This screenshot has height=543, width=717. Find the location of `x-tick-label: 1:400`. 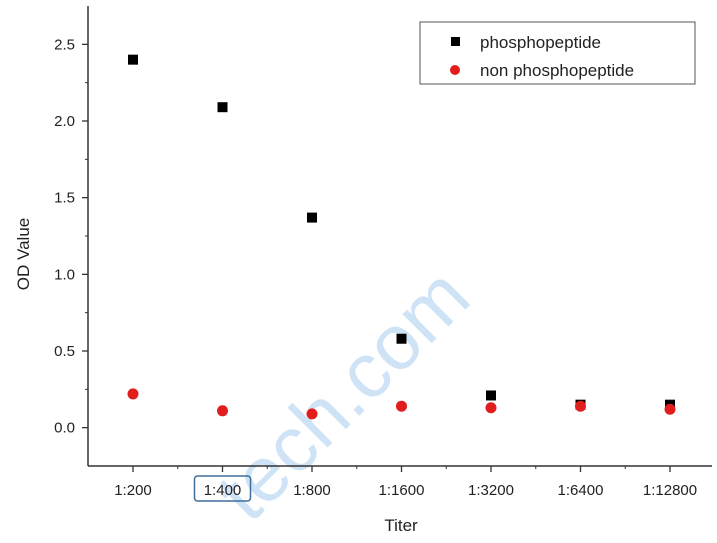

x-tick-label: 1:400 is located at coordinates (223, 490).